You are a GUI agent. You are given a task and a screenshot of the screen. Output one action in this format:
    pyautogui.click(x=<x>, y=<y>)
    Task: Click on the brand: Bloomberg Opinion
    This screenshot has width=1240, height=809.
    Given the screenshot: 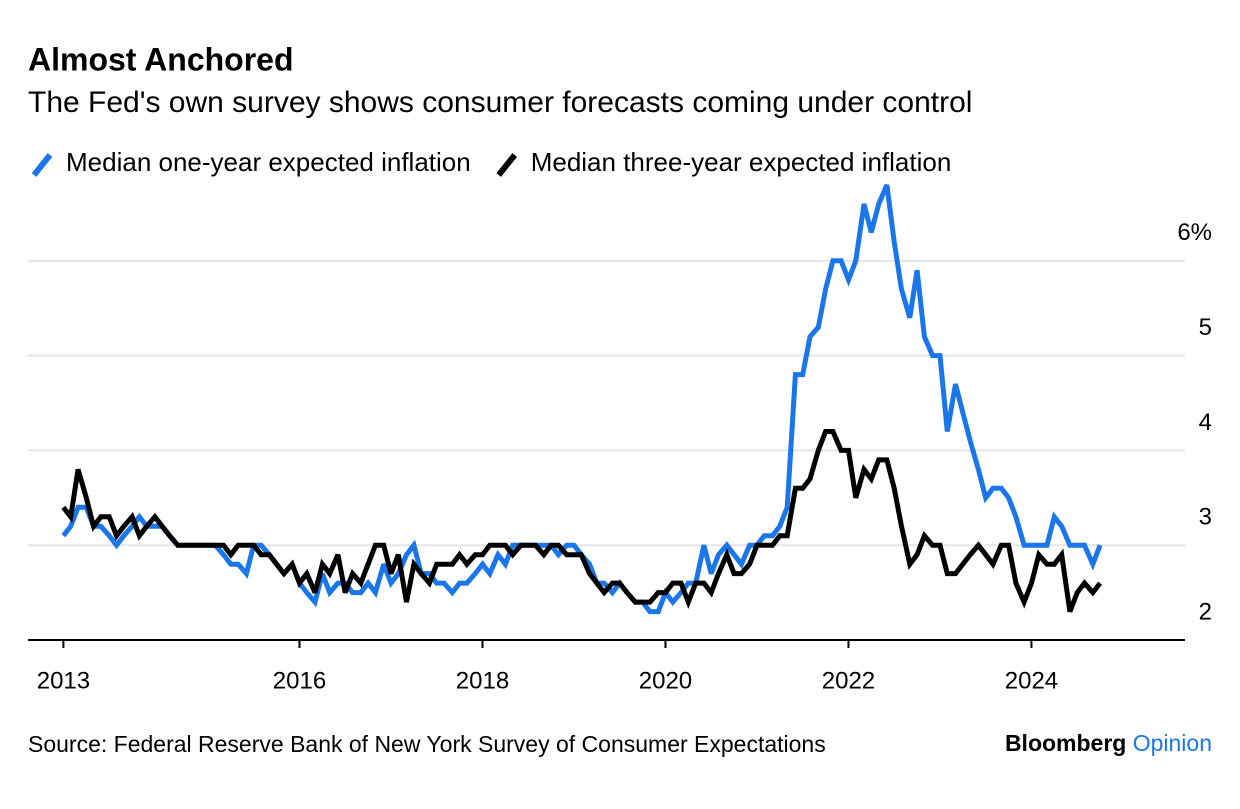 What is the action you would take?
    pyautogui.click(x=1108, y=743)
    